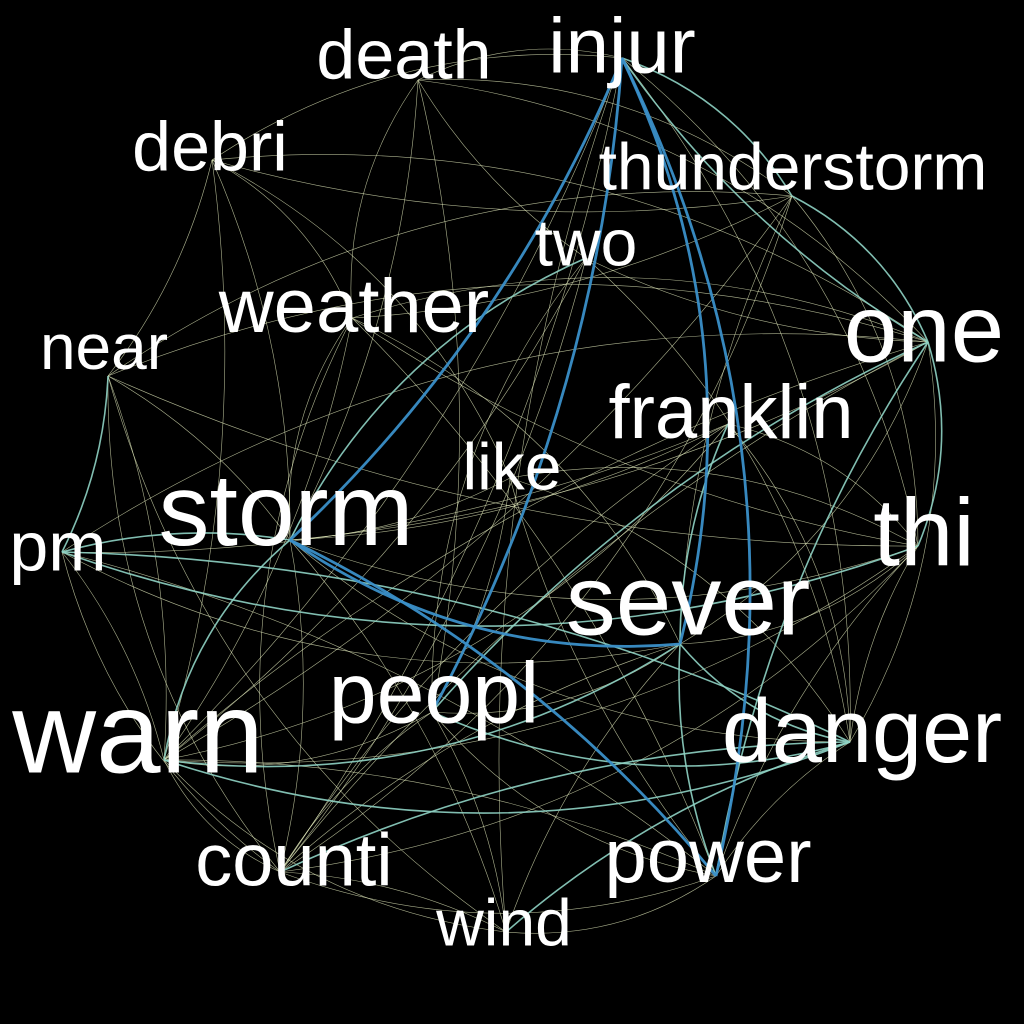 Image resolution: width=1024 pixels, height=1024 pixels. I want to click on edge-debri-like, so click(361, 319).